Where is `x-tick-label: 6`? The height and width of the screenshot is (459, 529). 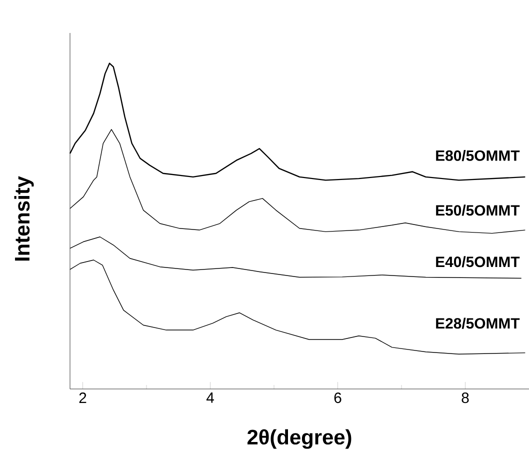
x-tick-label: 6 is located at coordinates (338, 398).